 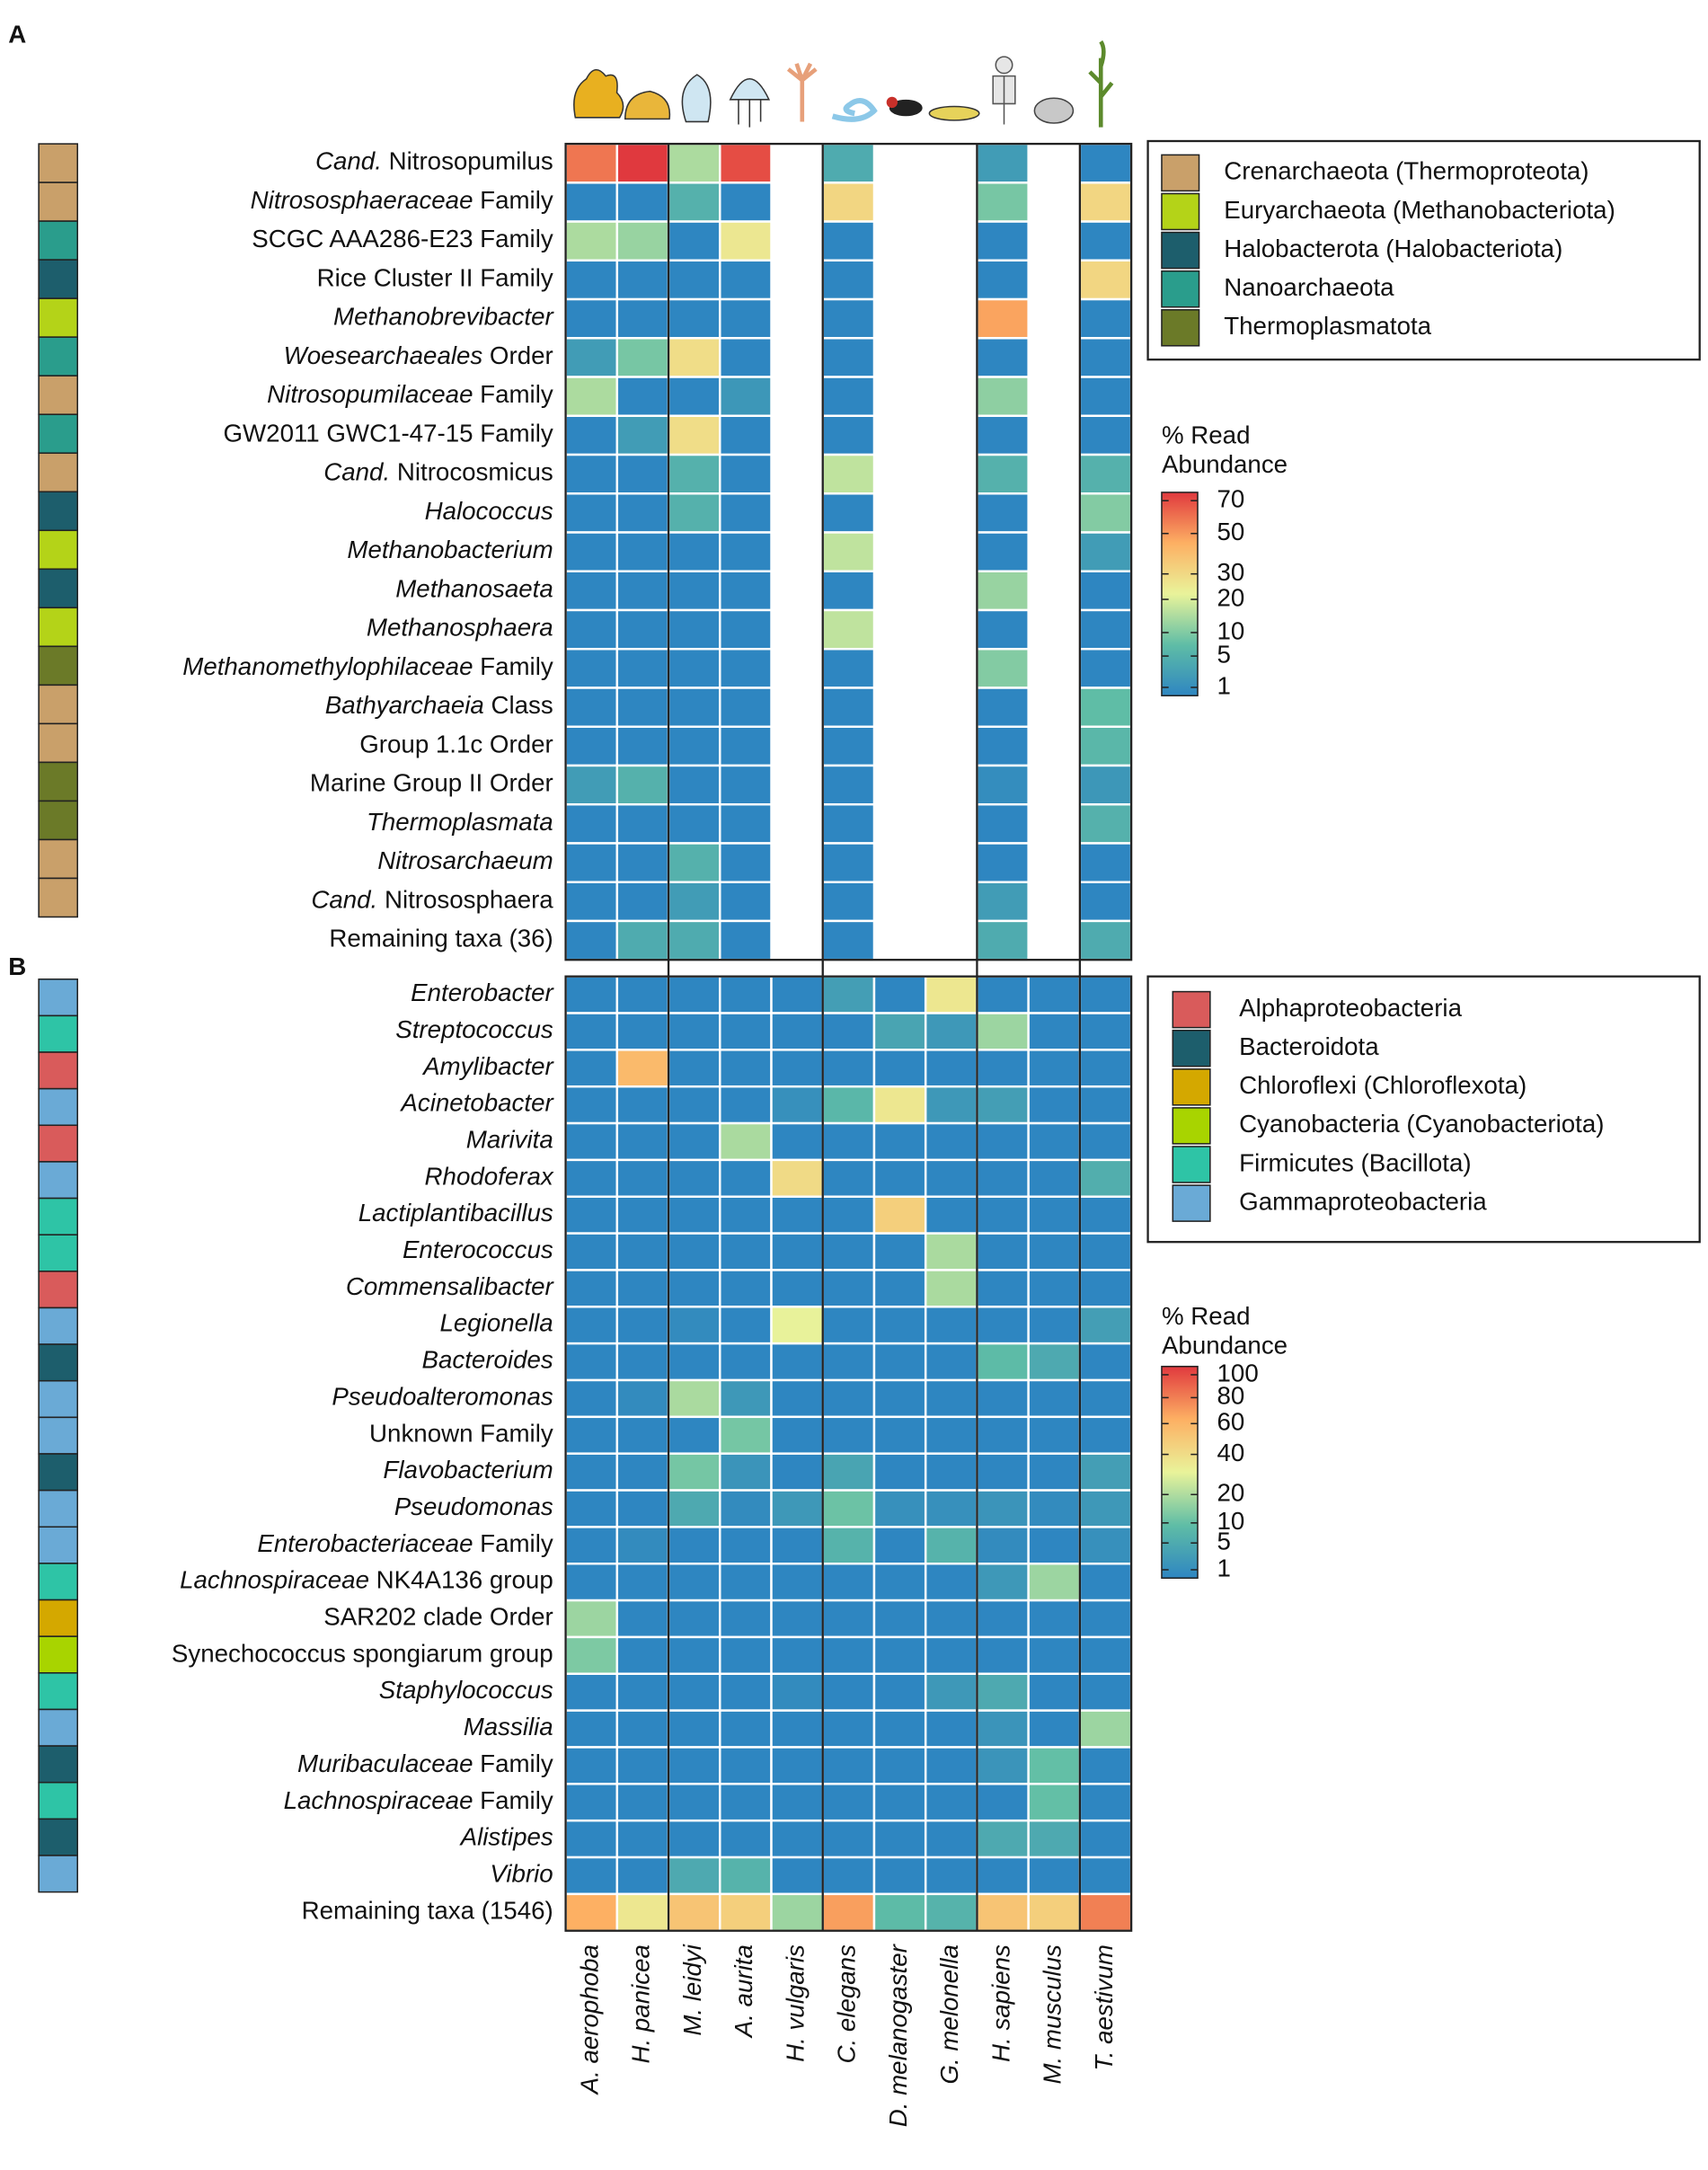 I want to click on row-label-part: Thermoplasmata, so click(x=460, y=822).